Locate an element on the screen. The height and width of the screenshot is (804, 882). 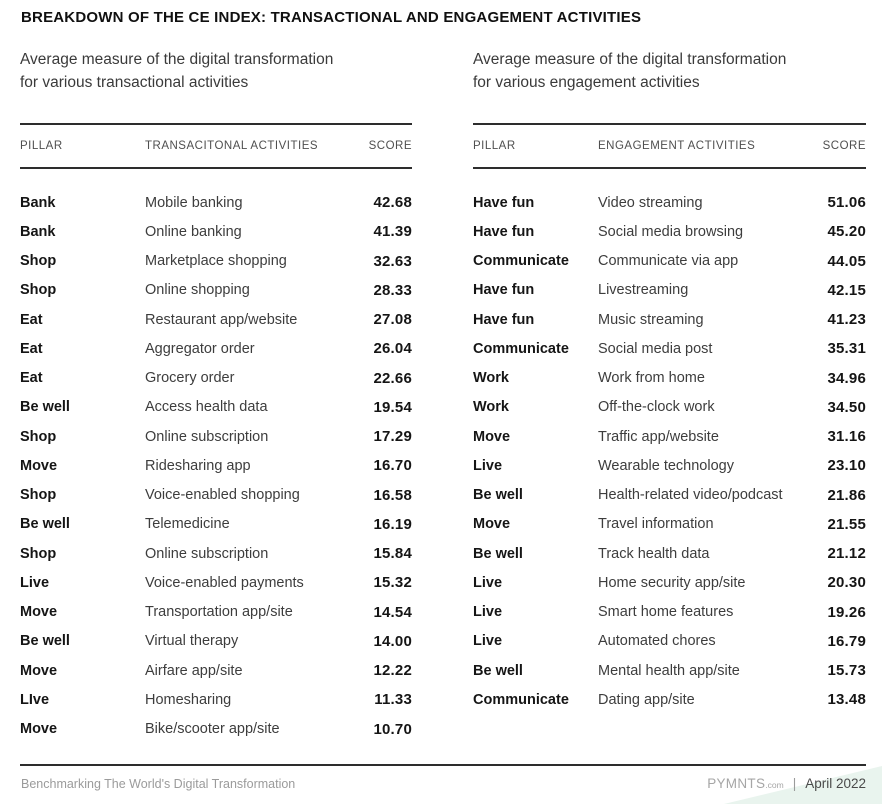
footer-divider is located at coordinates (443, 765).